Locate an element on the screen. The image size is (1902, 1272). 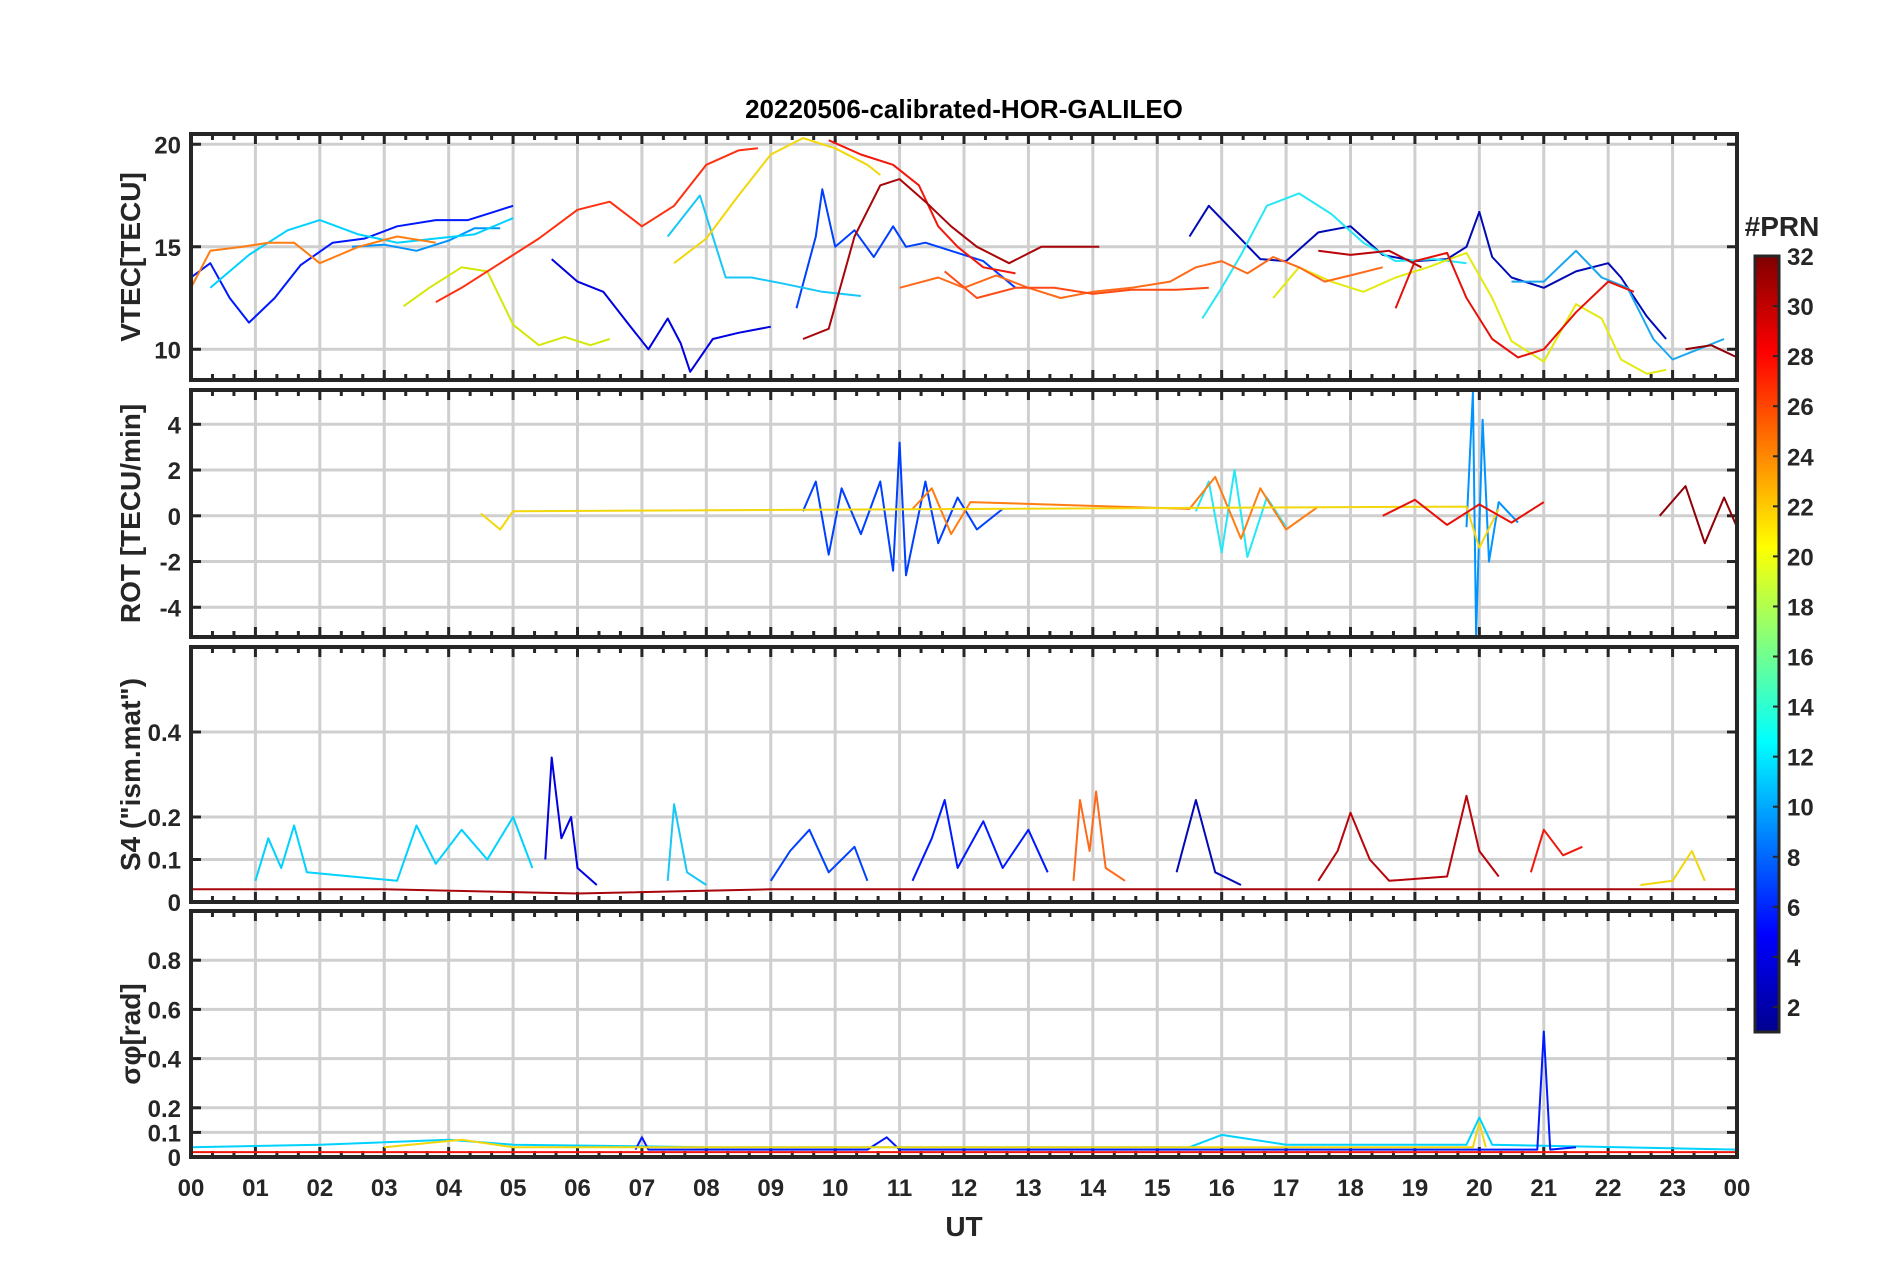
y-axis-label: σφ[rad] is located at coordinates (130, 1033).